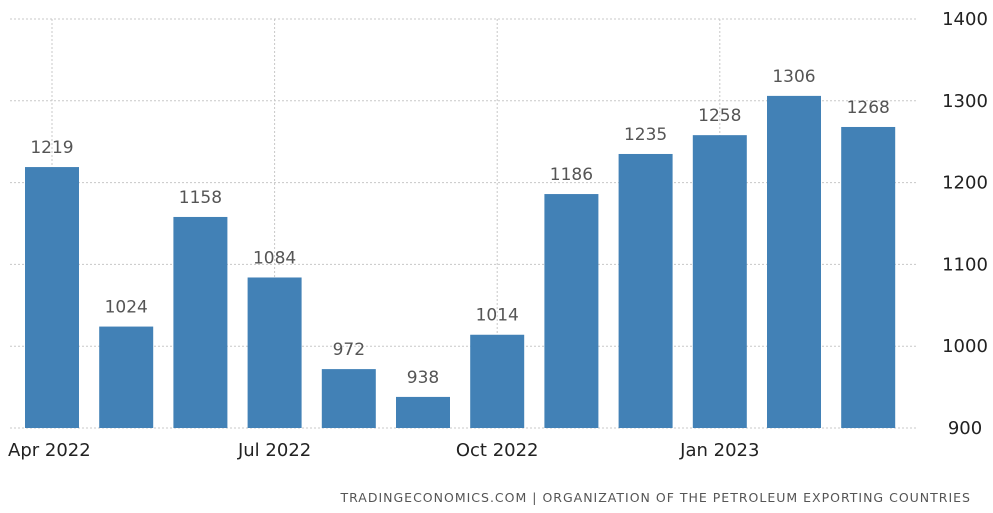 This screenshot has width=993, height=513. What do you see at coordinates (719, 450) in the screenshot?
I see `x-tick-label-jan-2023: Jan 2023` at bounding box center [719, 450].